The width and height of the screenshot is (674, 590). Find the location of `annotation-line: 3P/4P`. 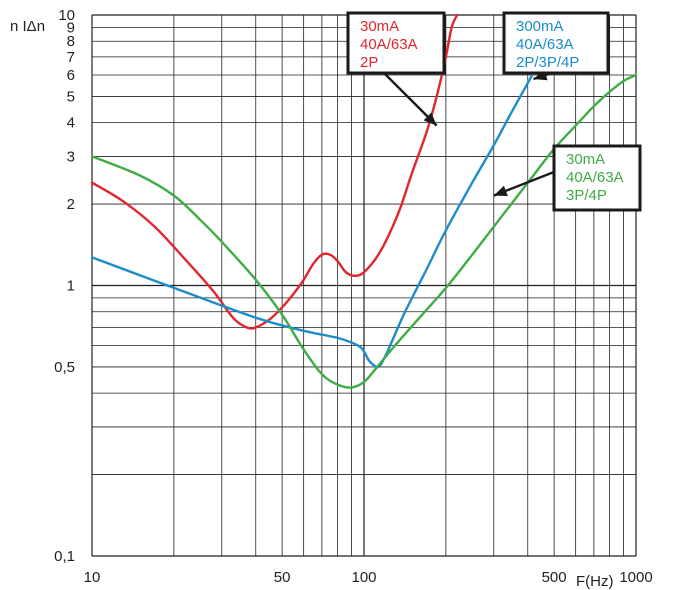

annotation-line: 3P/4P is located at coordinates (586, 195).